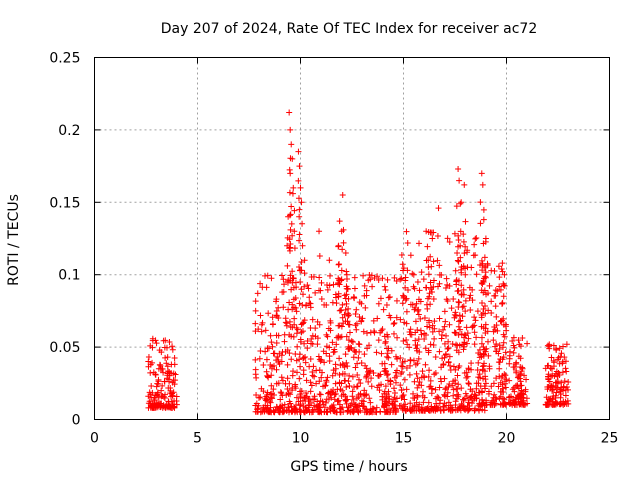  I want to click on y-tick-label: 0.25, so click(64, 59).